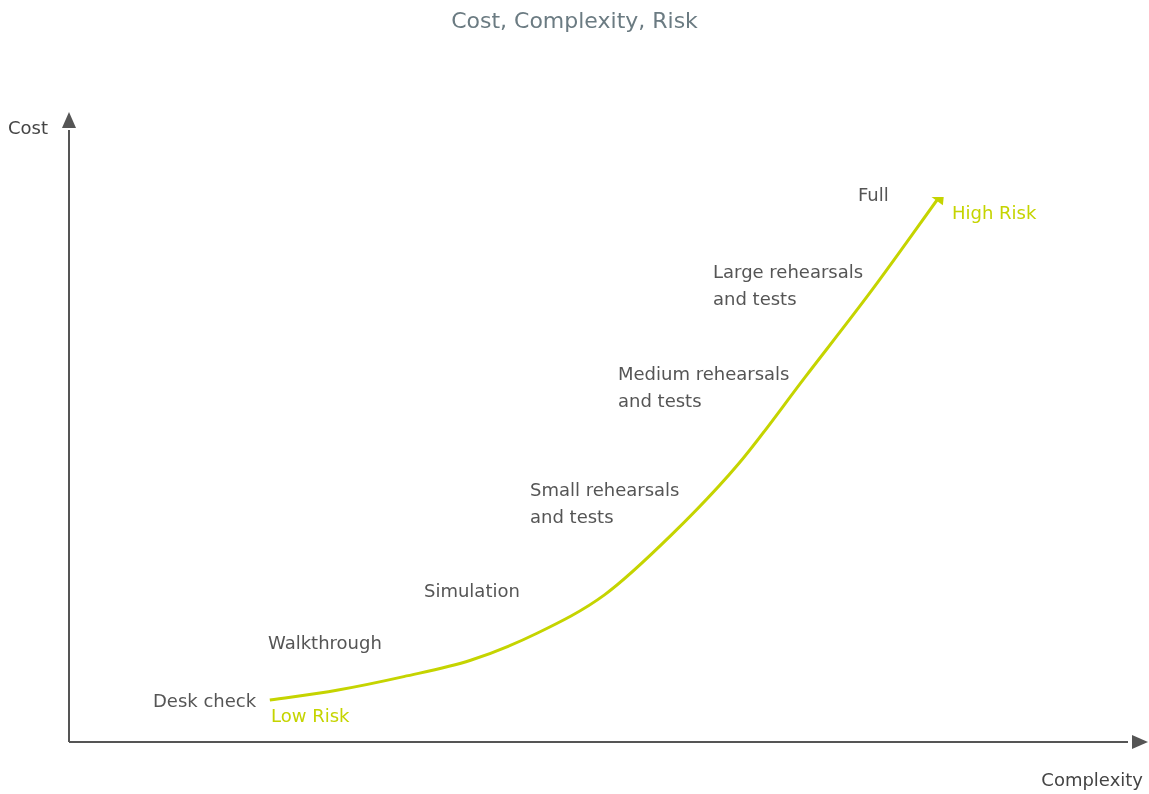  Describe the element at coordinates (28, 127) in the screenshot. I see `y-axis-title: Cost` at that location.